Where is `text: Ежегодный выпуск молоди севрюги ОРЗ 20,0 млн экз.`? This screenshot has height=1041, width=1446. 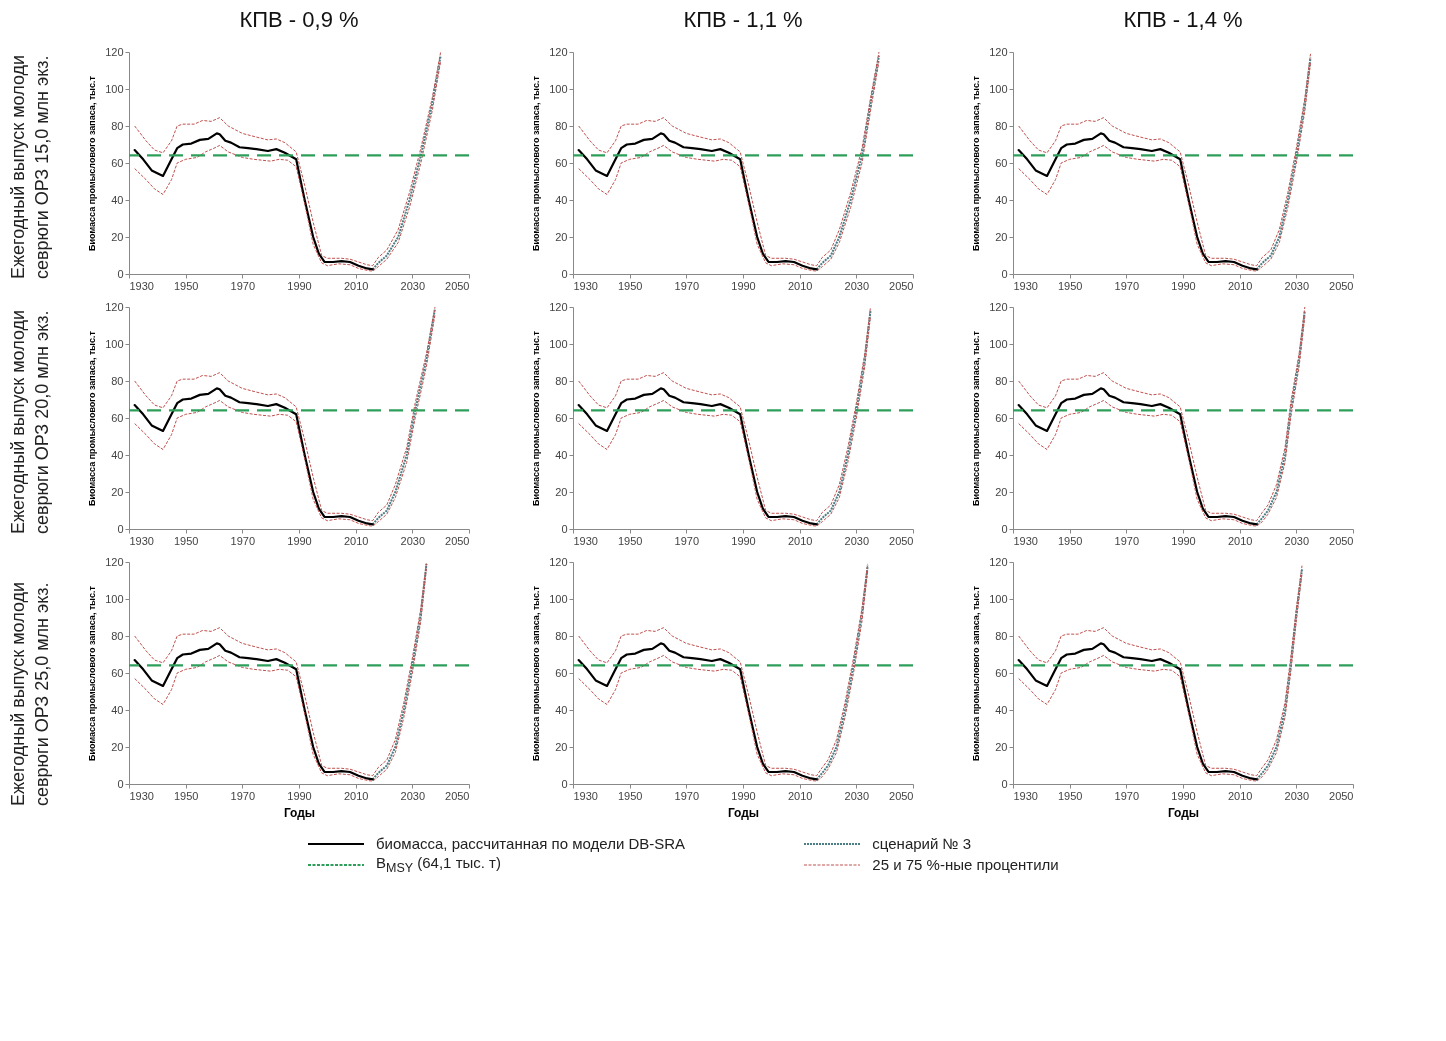 text: Ежегодный выпуск молоди севрюги ОРЗ 20,0 млн экз. is located at coordinates (30, 422).